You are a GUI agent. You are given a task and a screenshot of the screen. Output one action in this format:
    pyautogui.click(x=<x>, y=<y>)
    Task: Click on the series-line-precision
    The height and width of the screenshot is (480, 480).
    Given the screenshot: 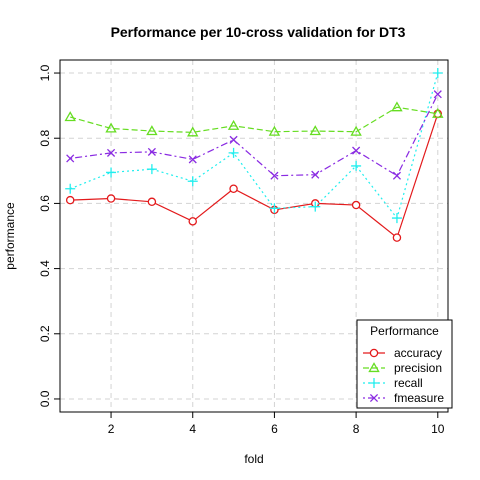 What is the action you would take?
    pyautogui.click(x=254, y=119)
    